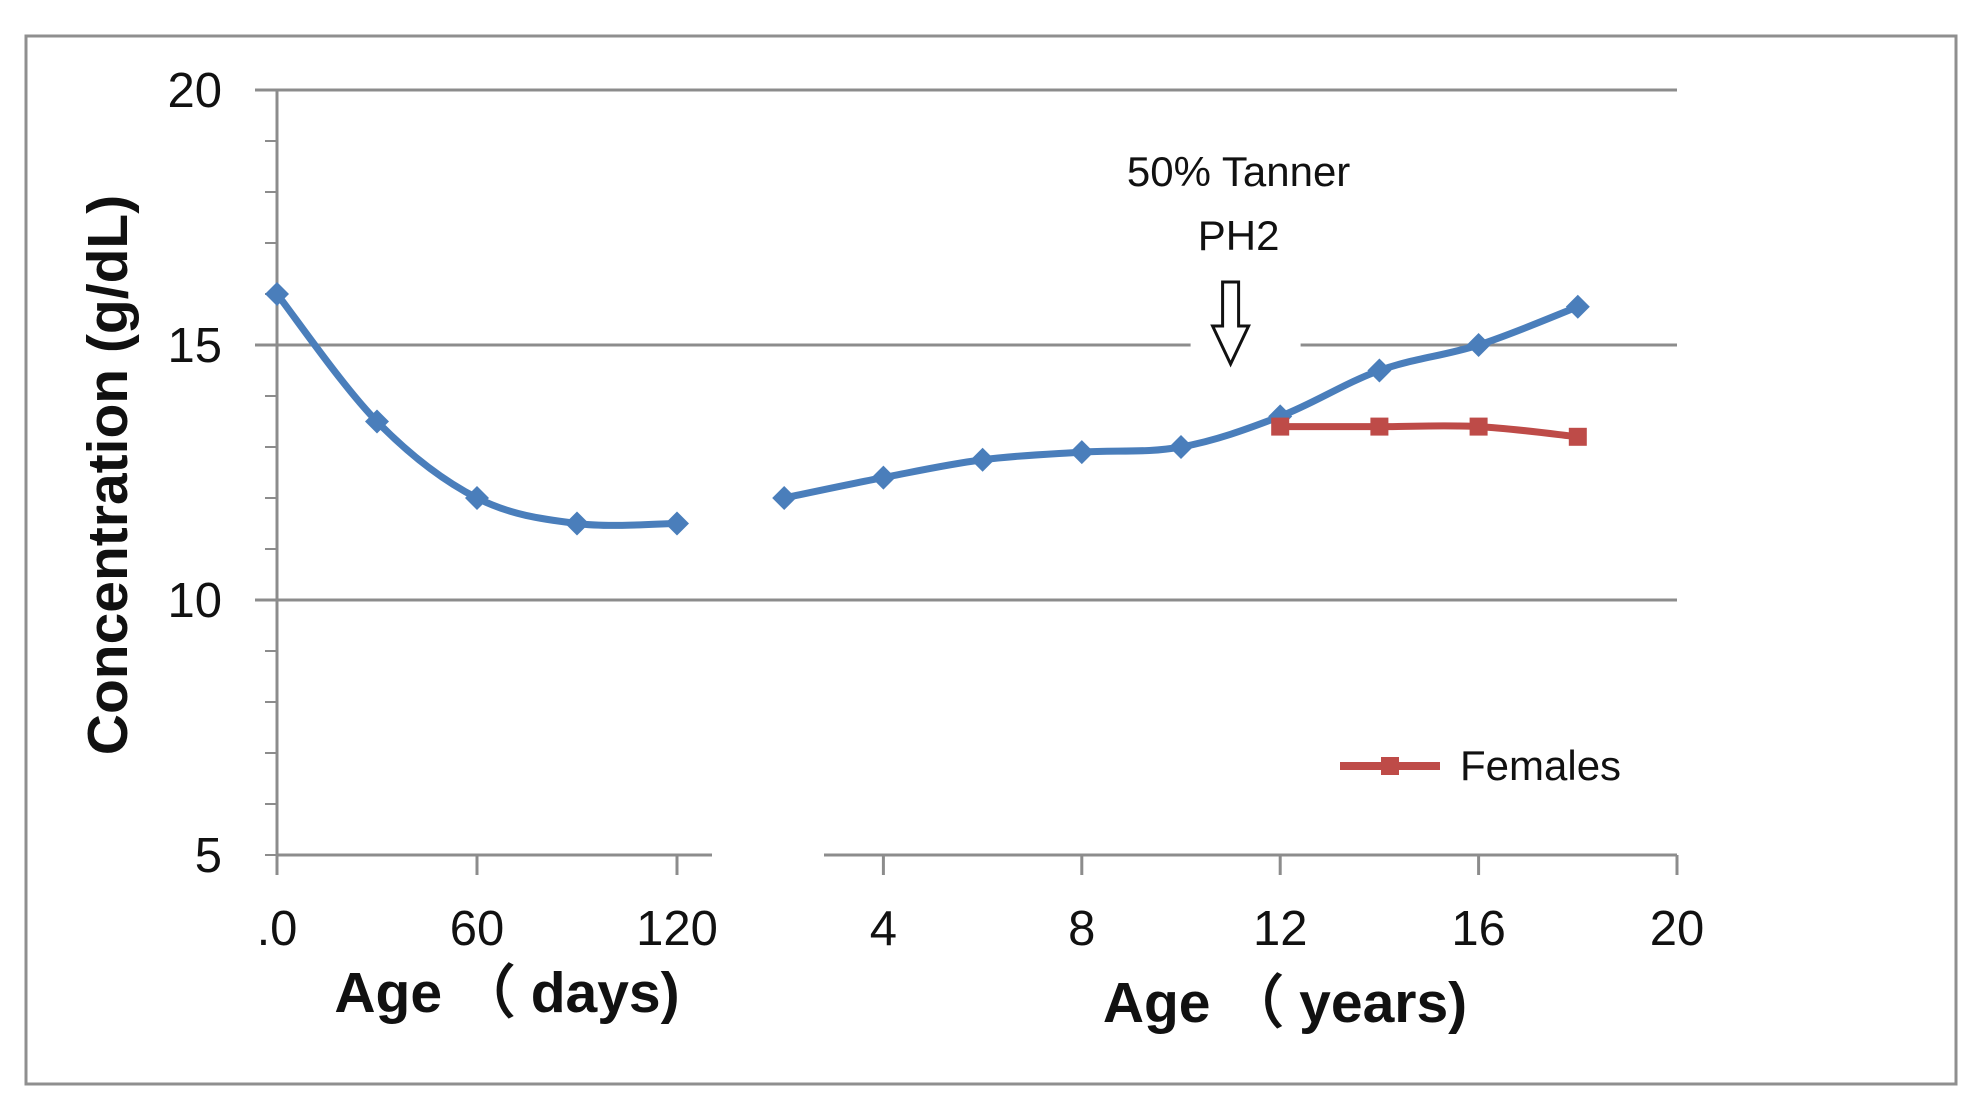  Describe the element at coordinates (883, 929) in the screenshot. I see `x-tick-label: 4` at that location.